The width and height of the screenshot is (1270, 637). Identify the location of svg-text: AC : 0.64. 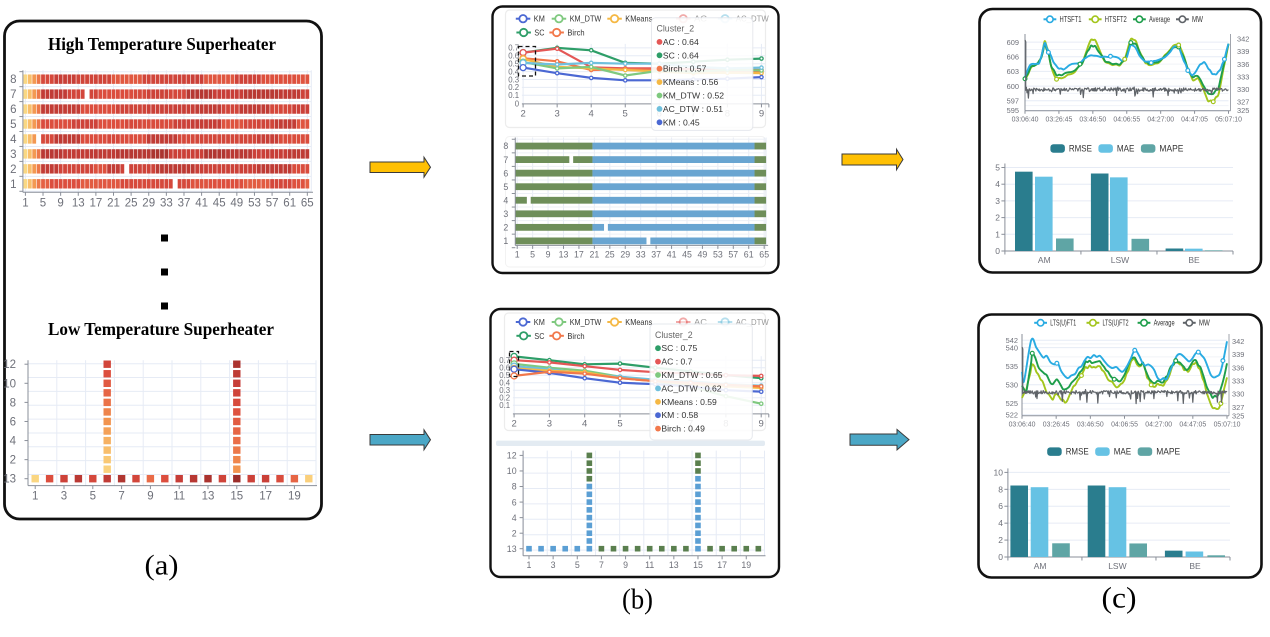
(681, 42).